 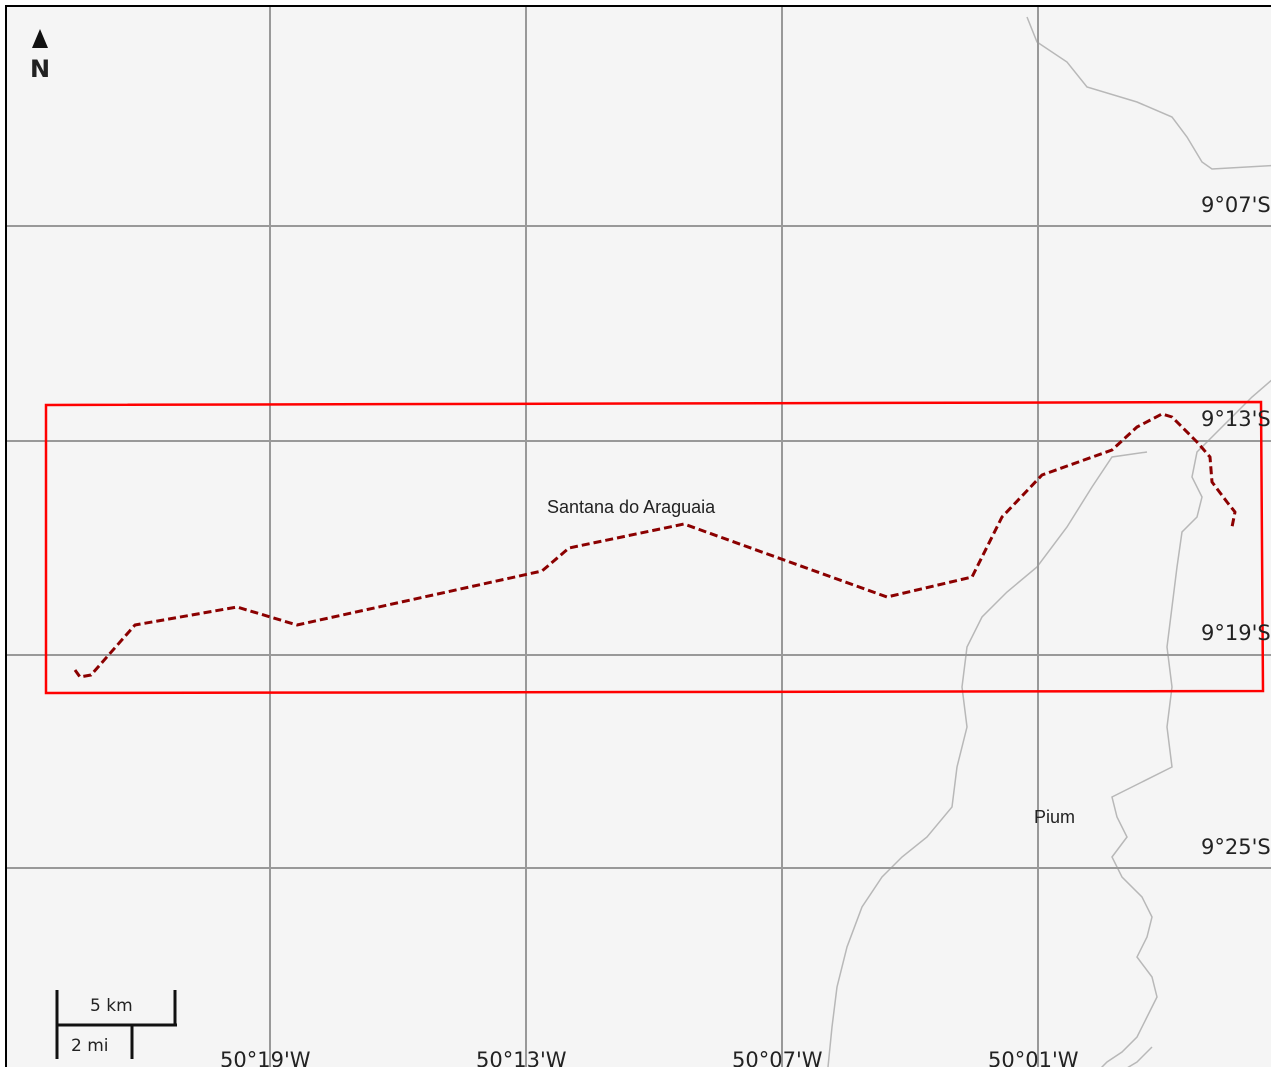 I want to click on lon-label: 50°07'W, so click(x=777, y=1057).